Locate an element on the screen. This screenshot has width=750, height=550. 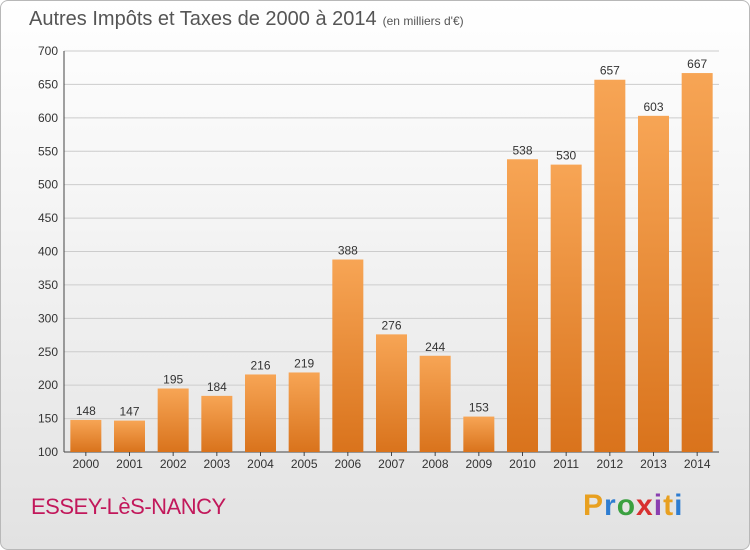
x-tick-label: 2007 is located at coordinates (391, 464).